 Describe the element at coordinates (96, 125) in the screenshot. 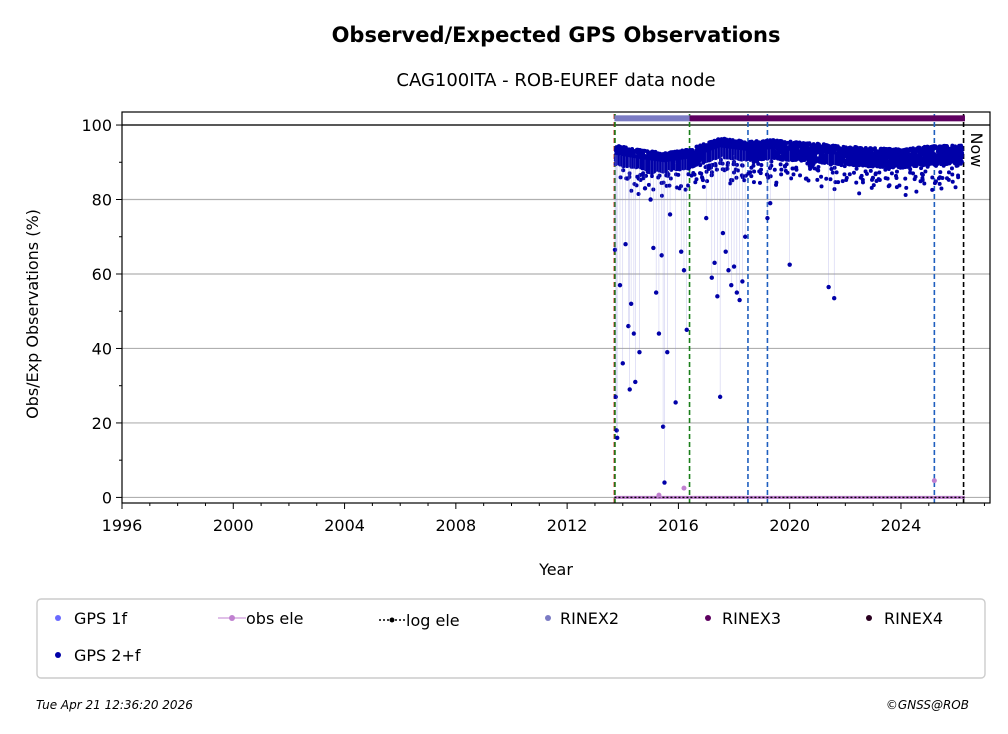

I see `y-tick-label: 100` at that location.